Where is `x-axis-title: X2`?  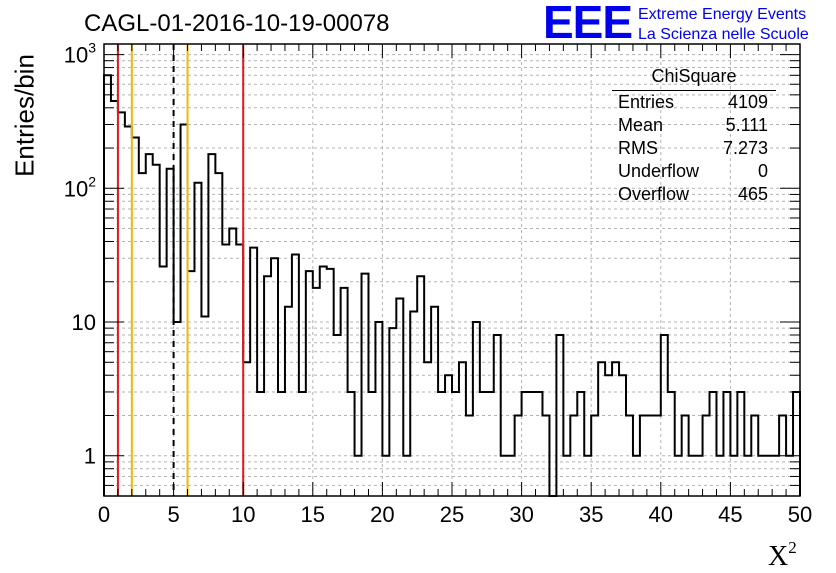 x-axis-title: X2 is located at coordinates (782, 555).